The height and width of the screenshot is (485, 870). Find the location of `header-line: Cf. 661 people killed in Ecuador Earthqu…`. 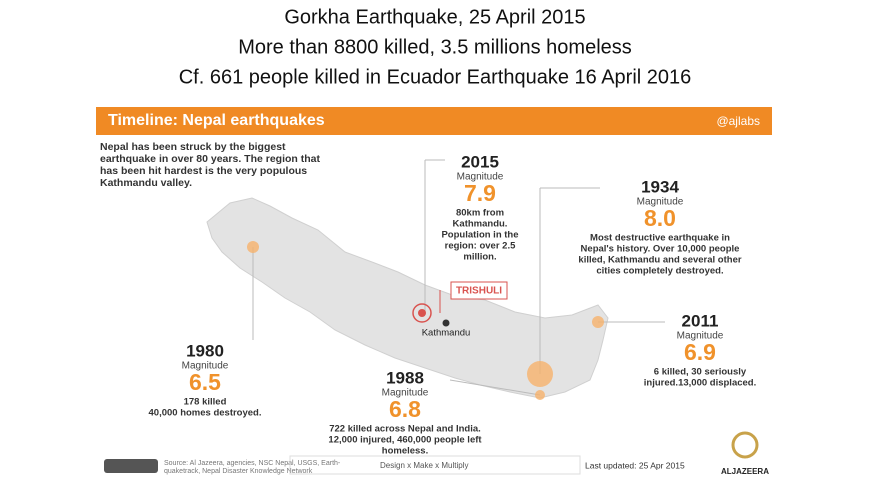

header-line: Cf. 661 people killed in Ecuador Earthqu… is located at coordinates (435, 77).